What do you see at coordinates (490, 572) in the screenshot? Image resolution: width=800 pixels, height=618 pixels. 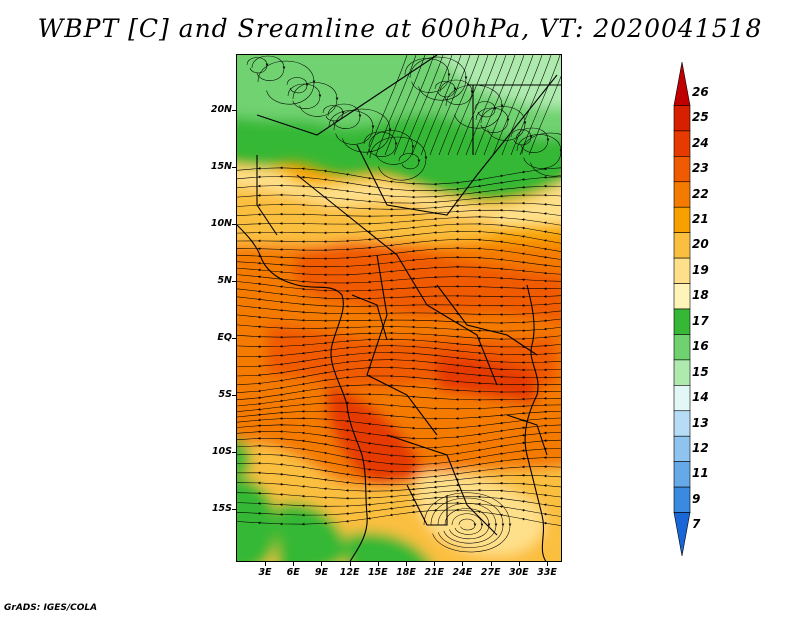 I see `lon-tick-label: 27E` at bounding box center [490, 572].